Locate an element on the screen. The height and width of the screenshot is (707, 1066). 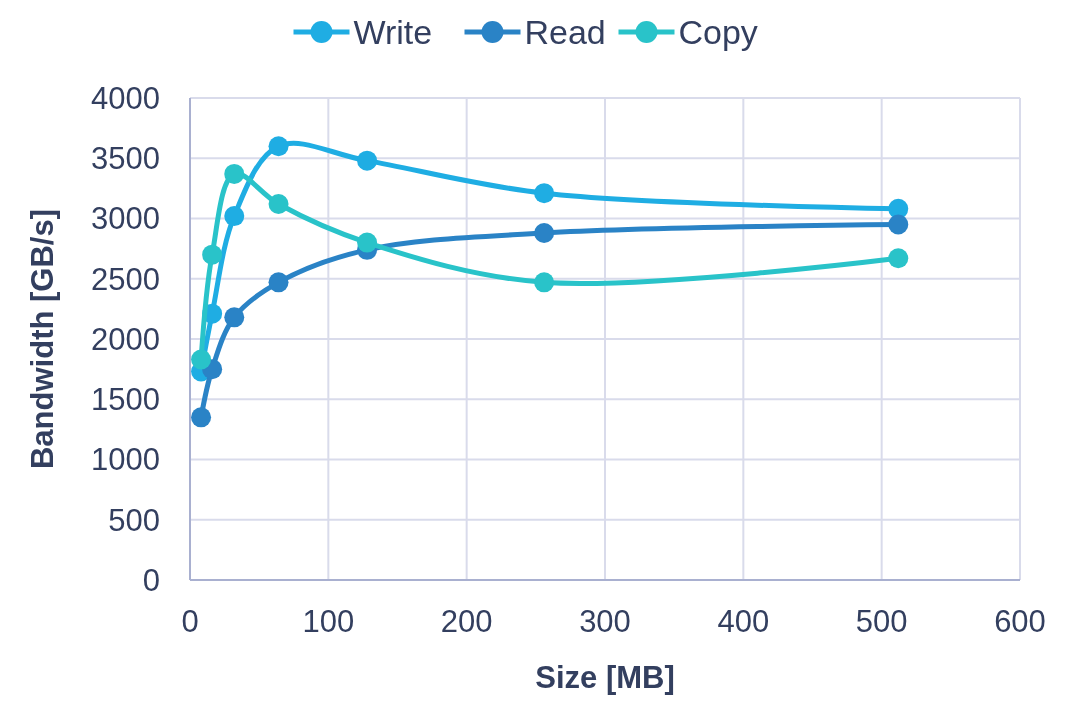
y-tick-label: 1500 is located at coordinates (125, 400).